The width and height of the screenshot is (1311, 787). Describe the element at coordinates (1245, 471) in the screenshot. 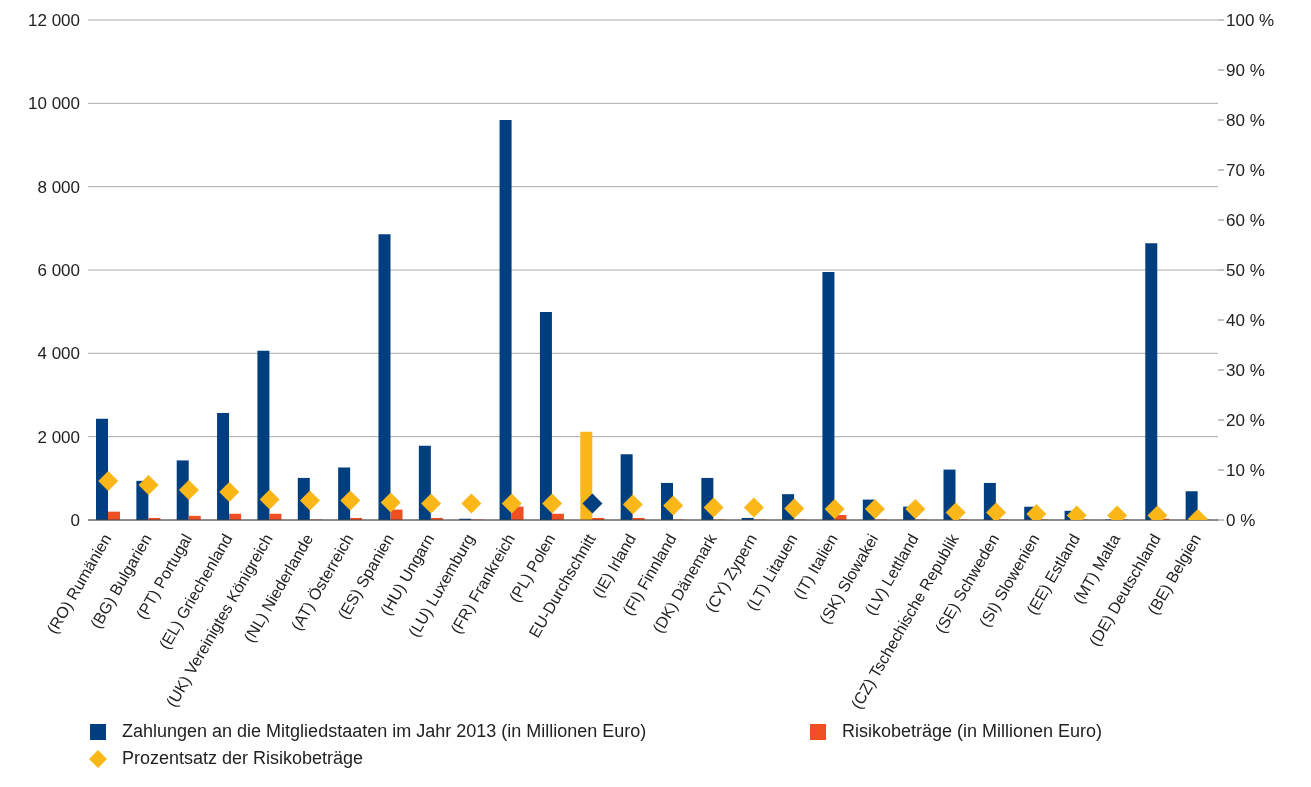

I see `y2-tick-label: 10 %` at that location.